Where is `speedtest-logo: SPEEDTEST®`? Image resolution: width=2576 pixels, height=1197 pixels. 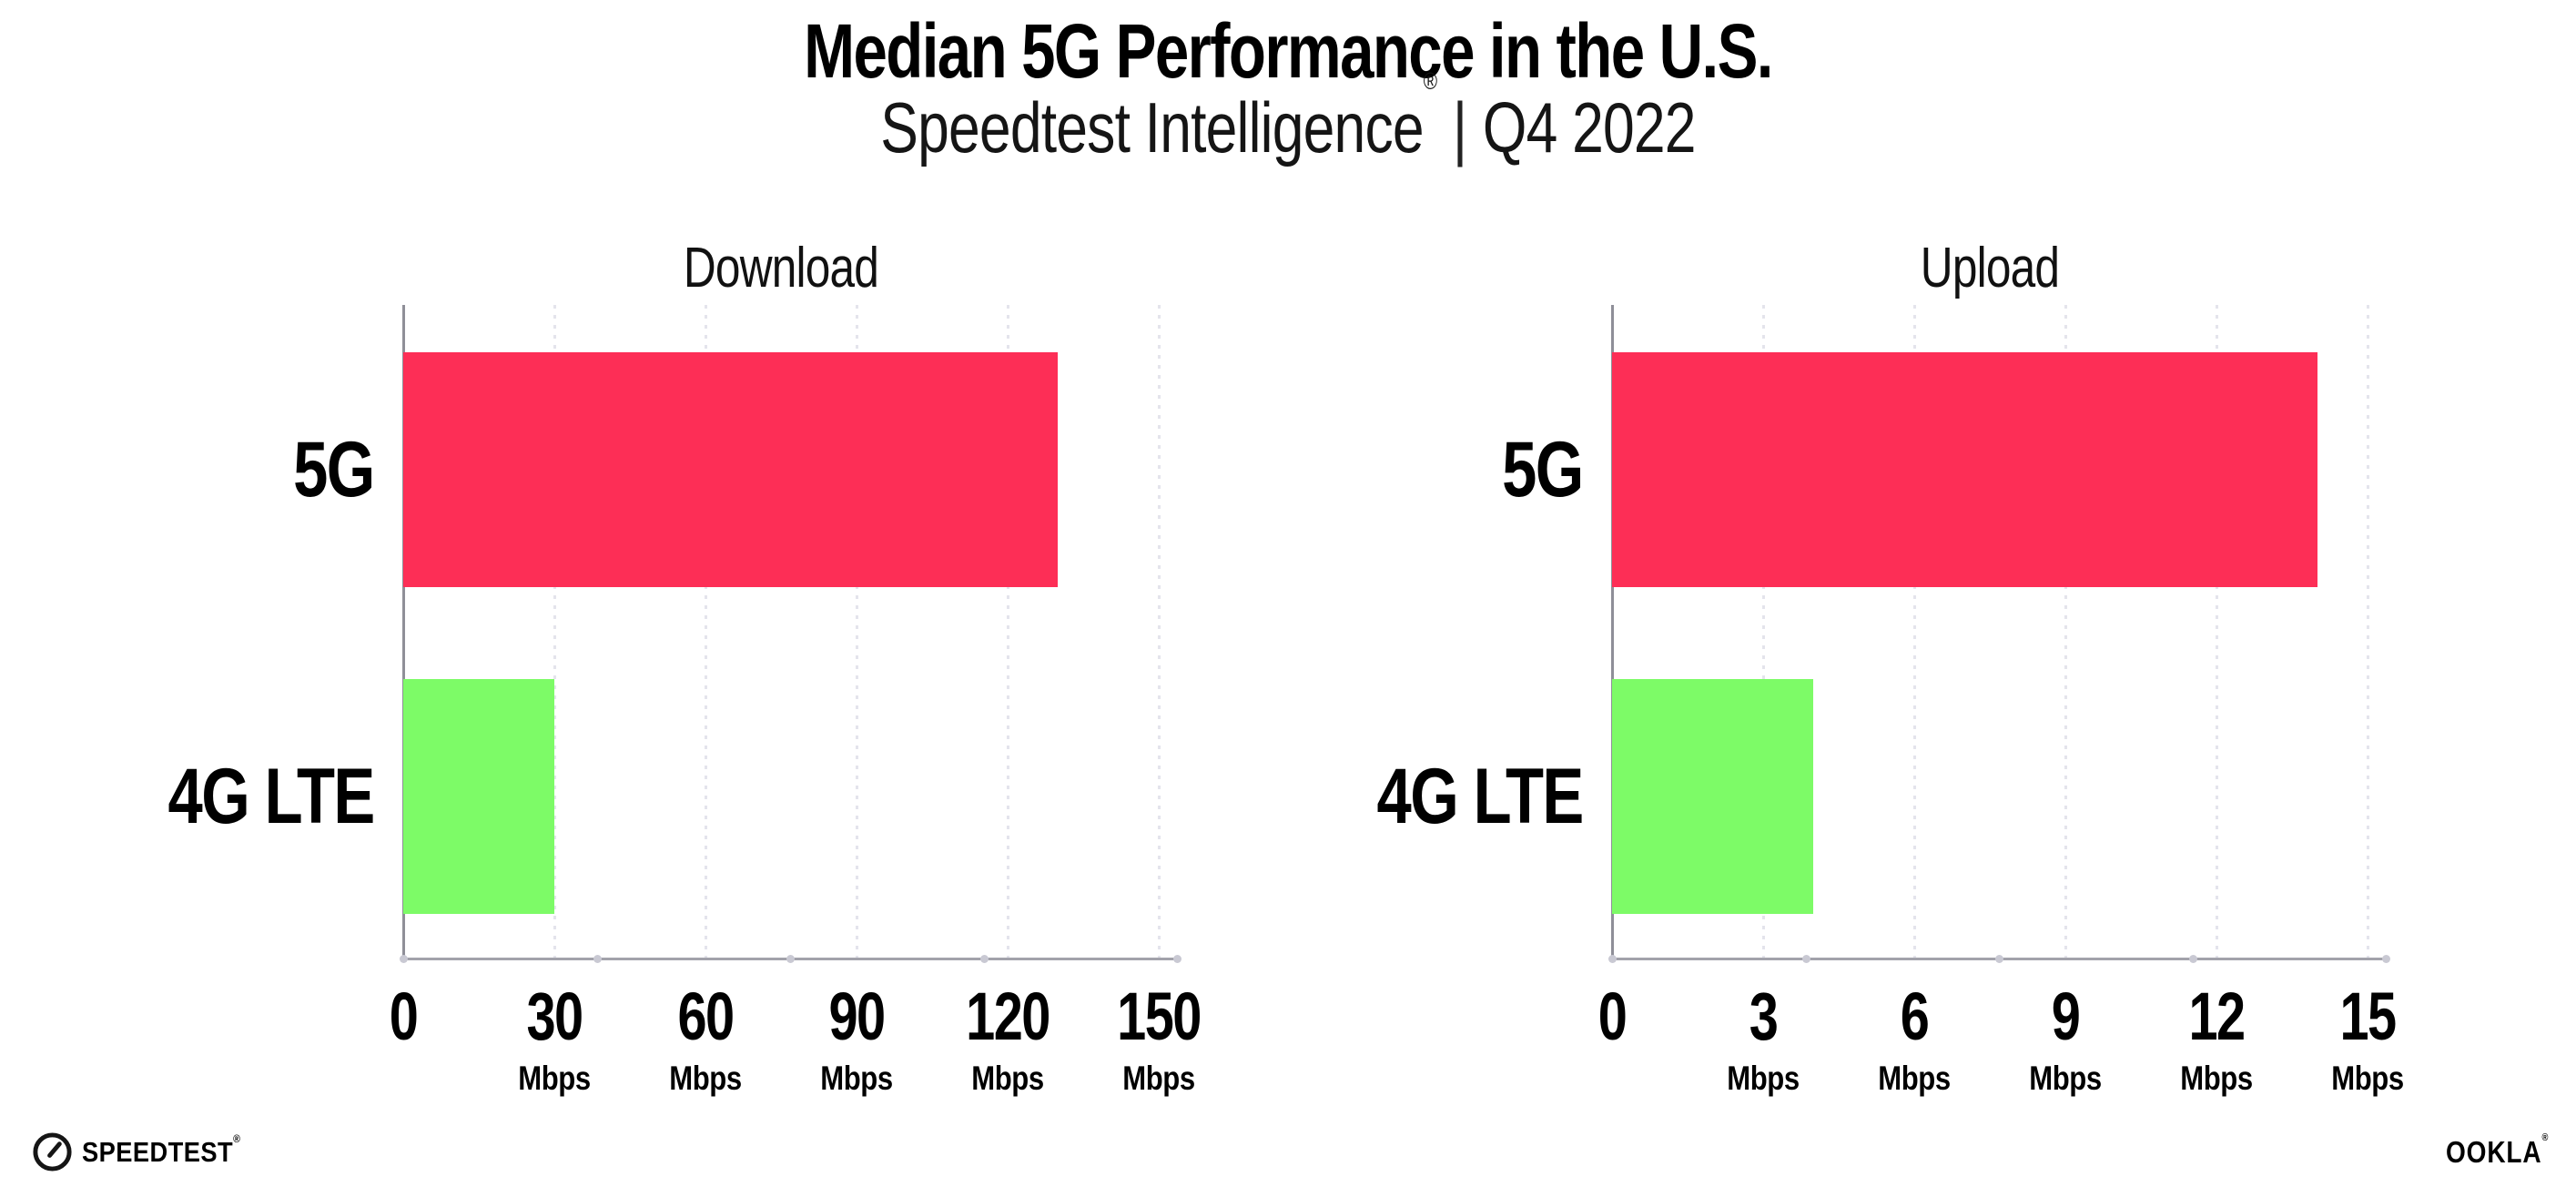
speedtest-logo: SPEEDTEST® is located at coordinates (146, 1152).